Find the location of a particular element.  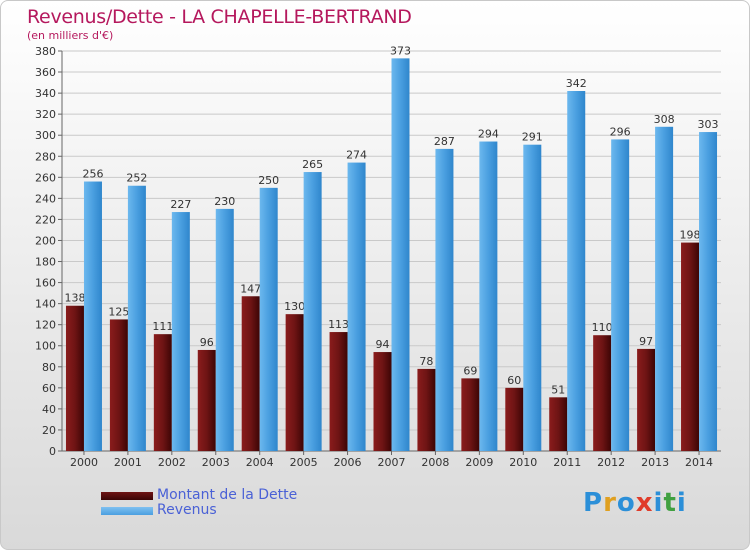

x-tick-label: 2002 is located at coordinates (172, 462).